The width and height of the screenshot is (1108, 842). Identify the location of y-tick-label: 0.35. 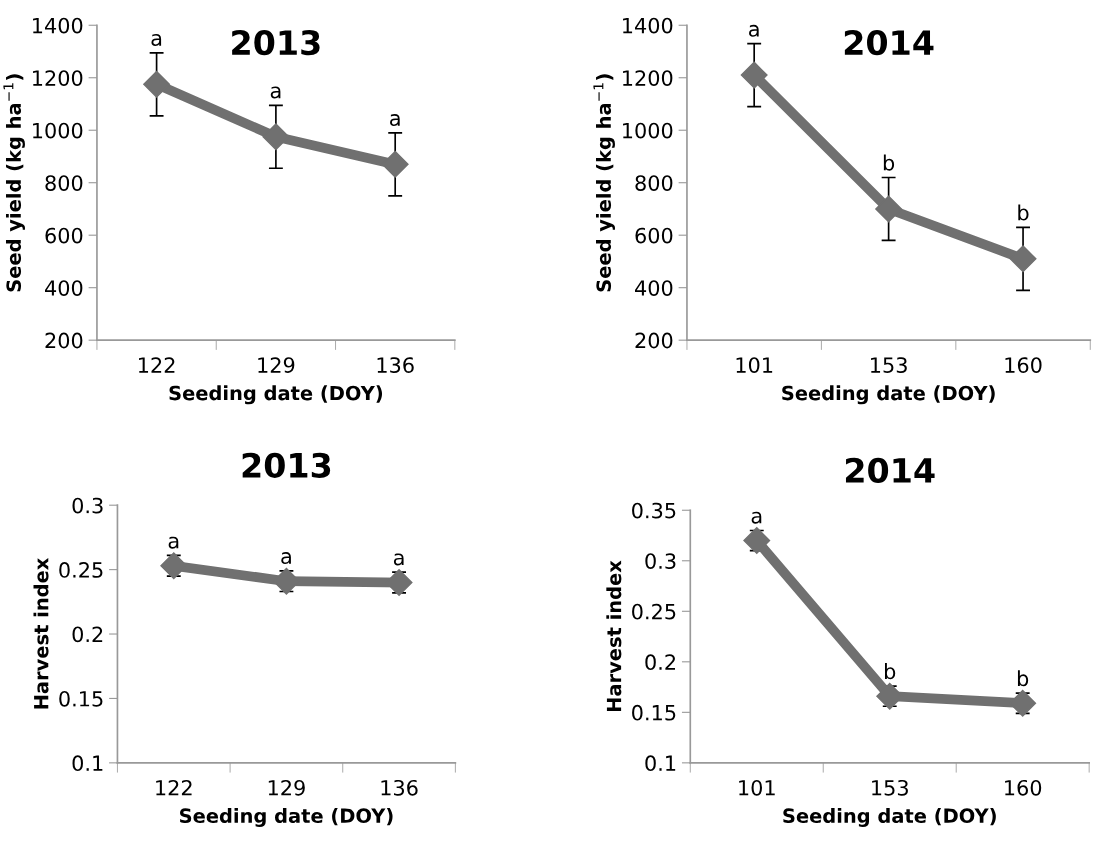
(654, 510).